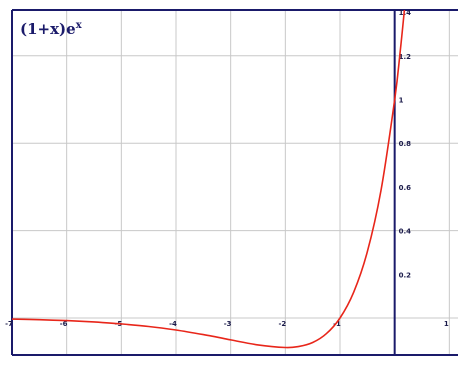 The height and width of the screenshot is (365, 470). I want to click on x-tick-label: -3, so click(228, 324).